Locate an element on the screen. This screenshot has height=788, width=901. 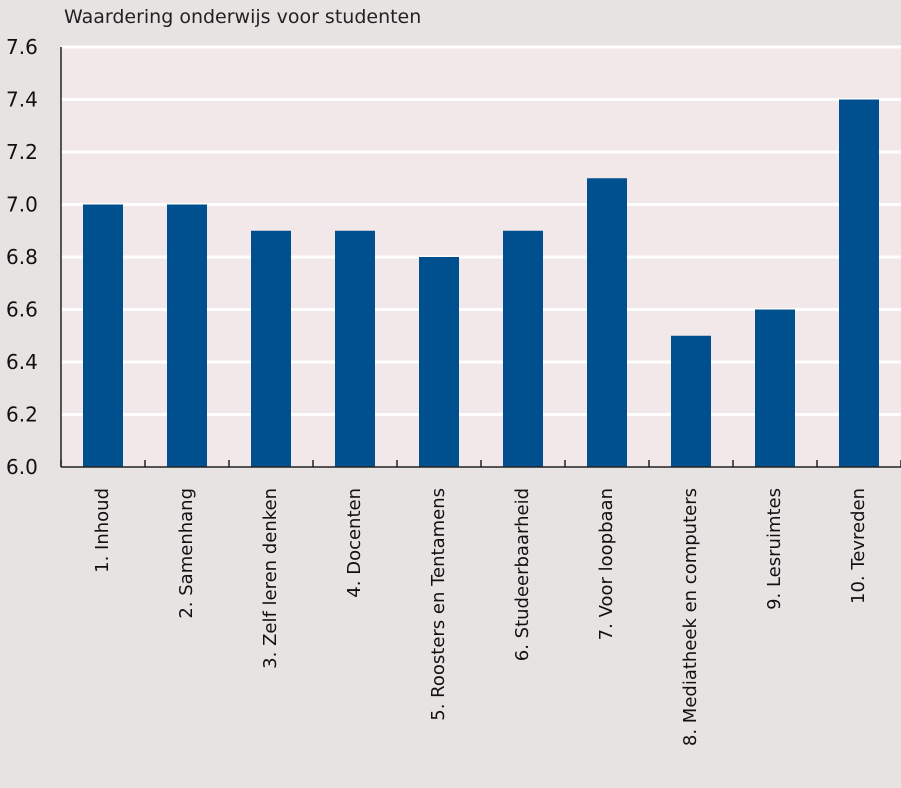
x-tick-label: 9. Lesruimtes is located at coordinates (774, 549).